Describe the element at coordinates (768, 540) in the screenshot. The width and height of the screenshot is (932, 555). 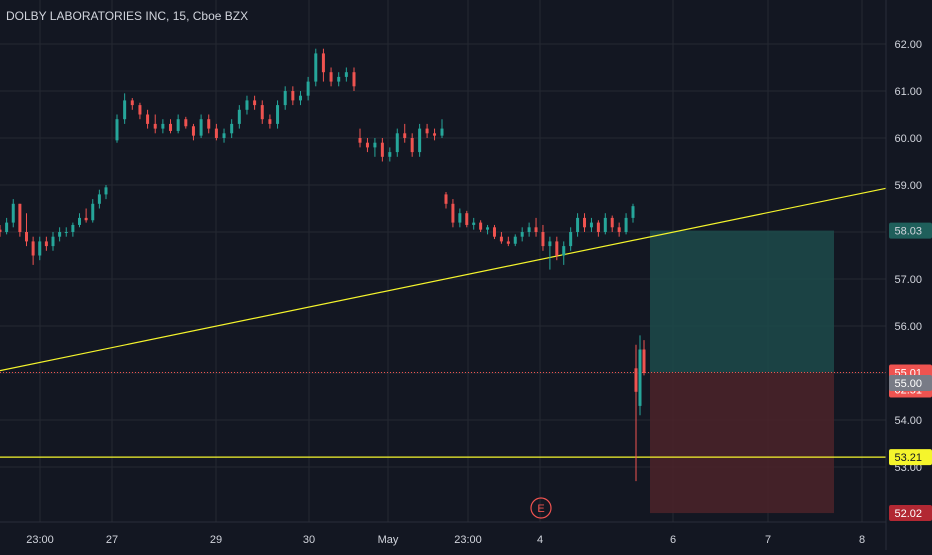
I see `time-tick-label: 7` at that location.